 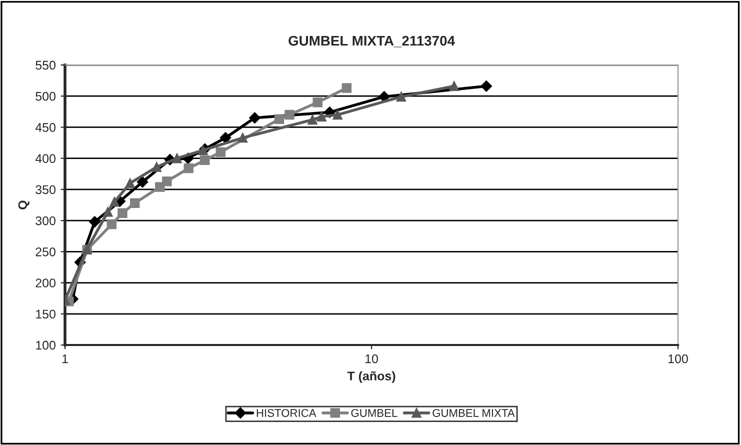 What do you see at coordinates (46, 251) in the screenshot?
I see `y-tick-label: 250` at bounding box center [46, 251].